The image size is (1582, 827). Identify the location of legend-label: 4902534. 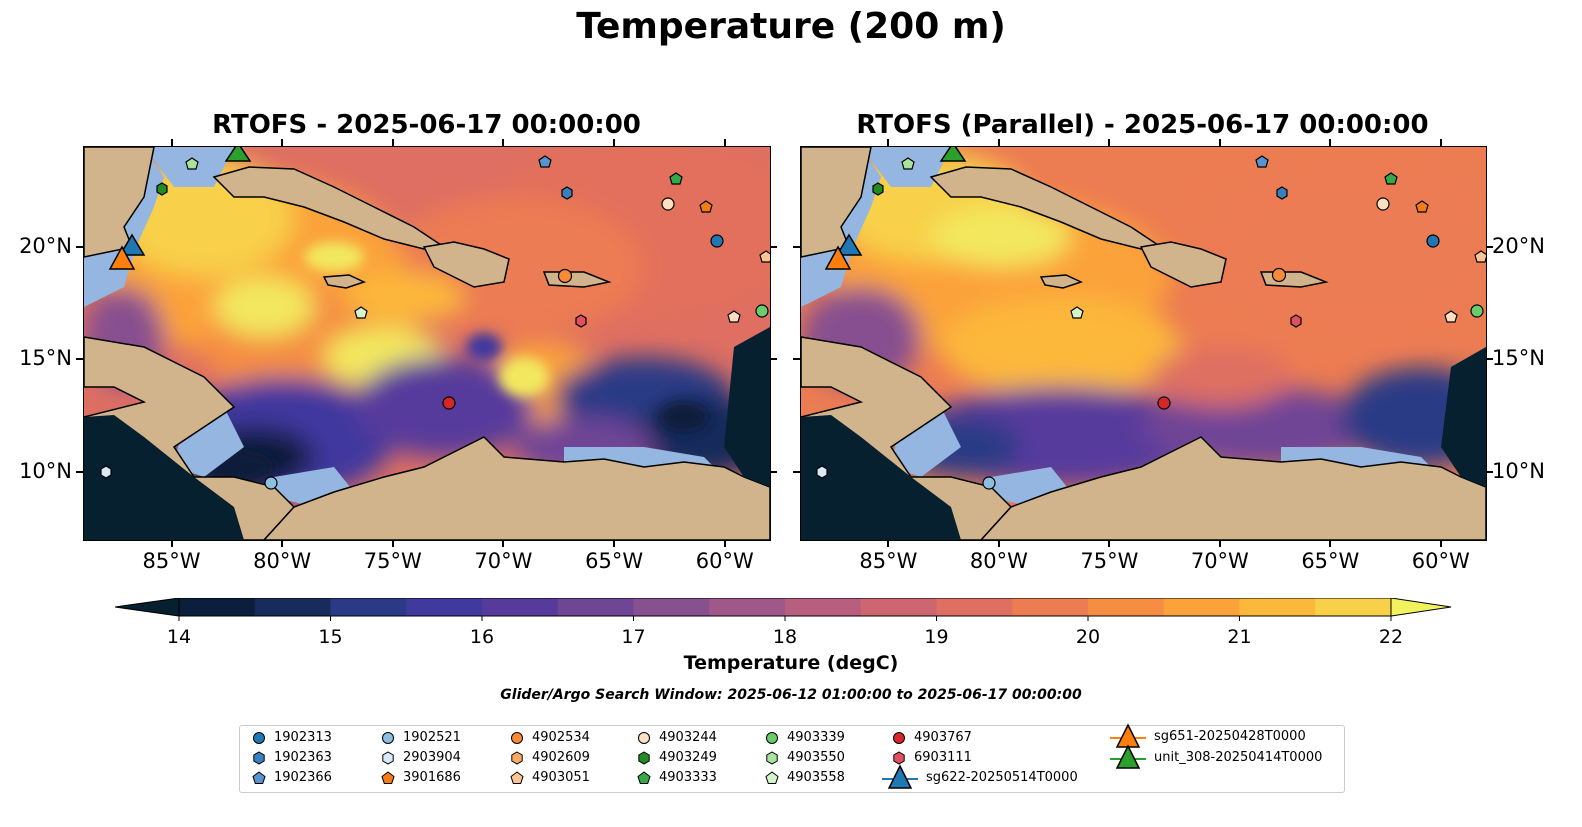
(561, 737).